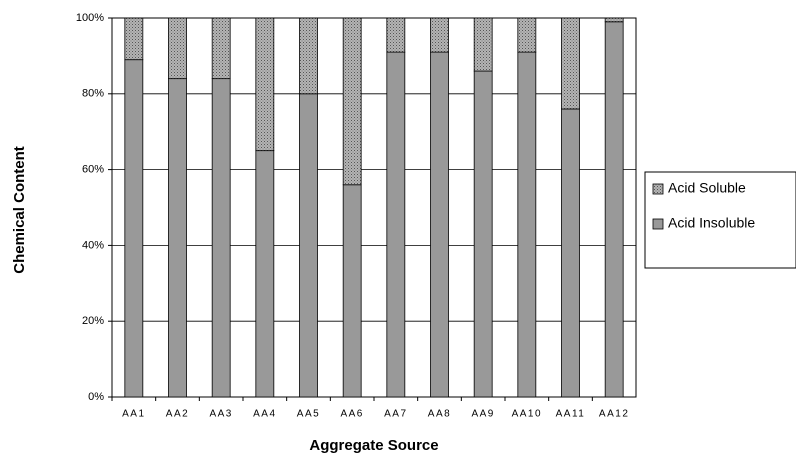 This screenshot has height=457, width=796. I want to click on x-tick-label: AA8, so click(439, 414).